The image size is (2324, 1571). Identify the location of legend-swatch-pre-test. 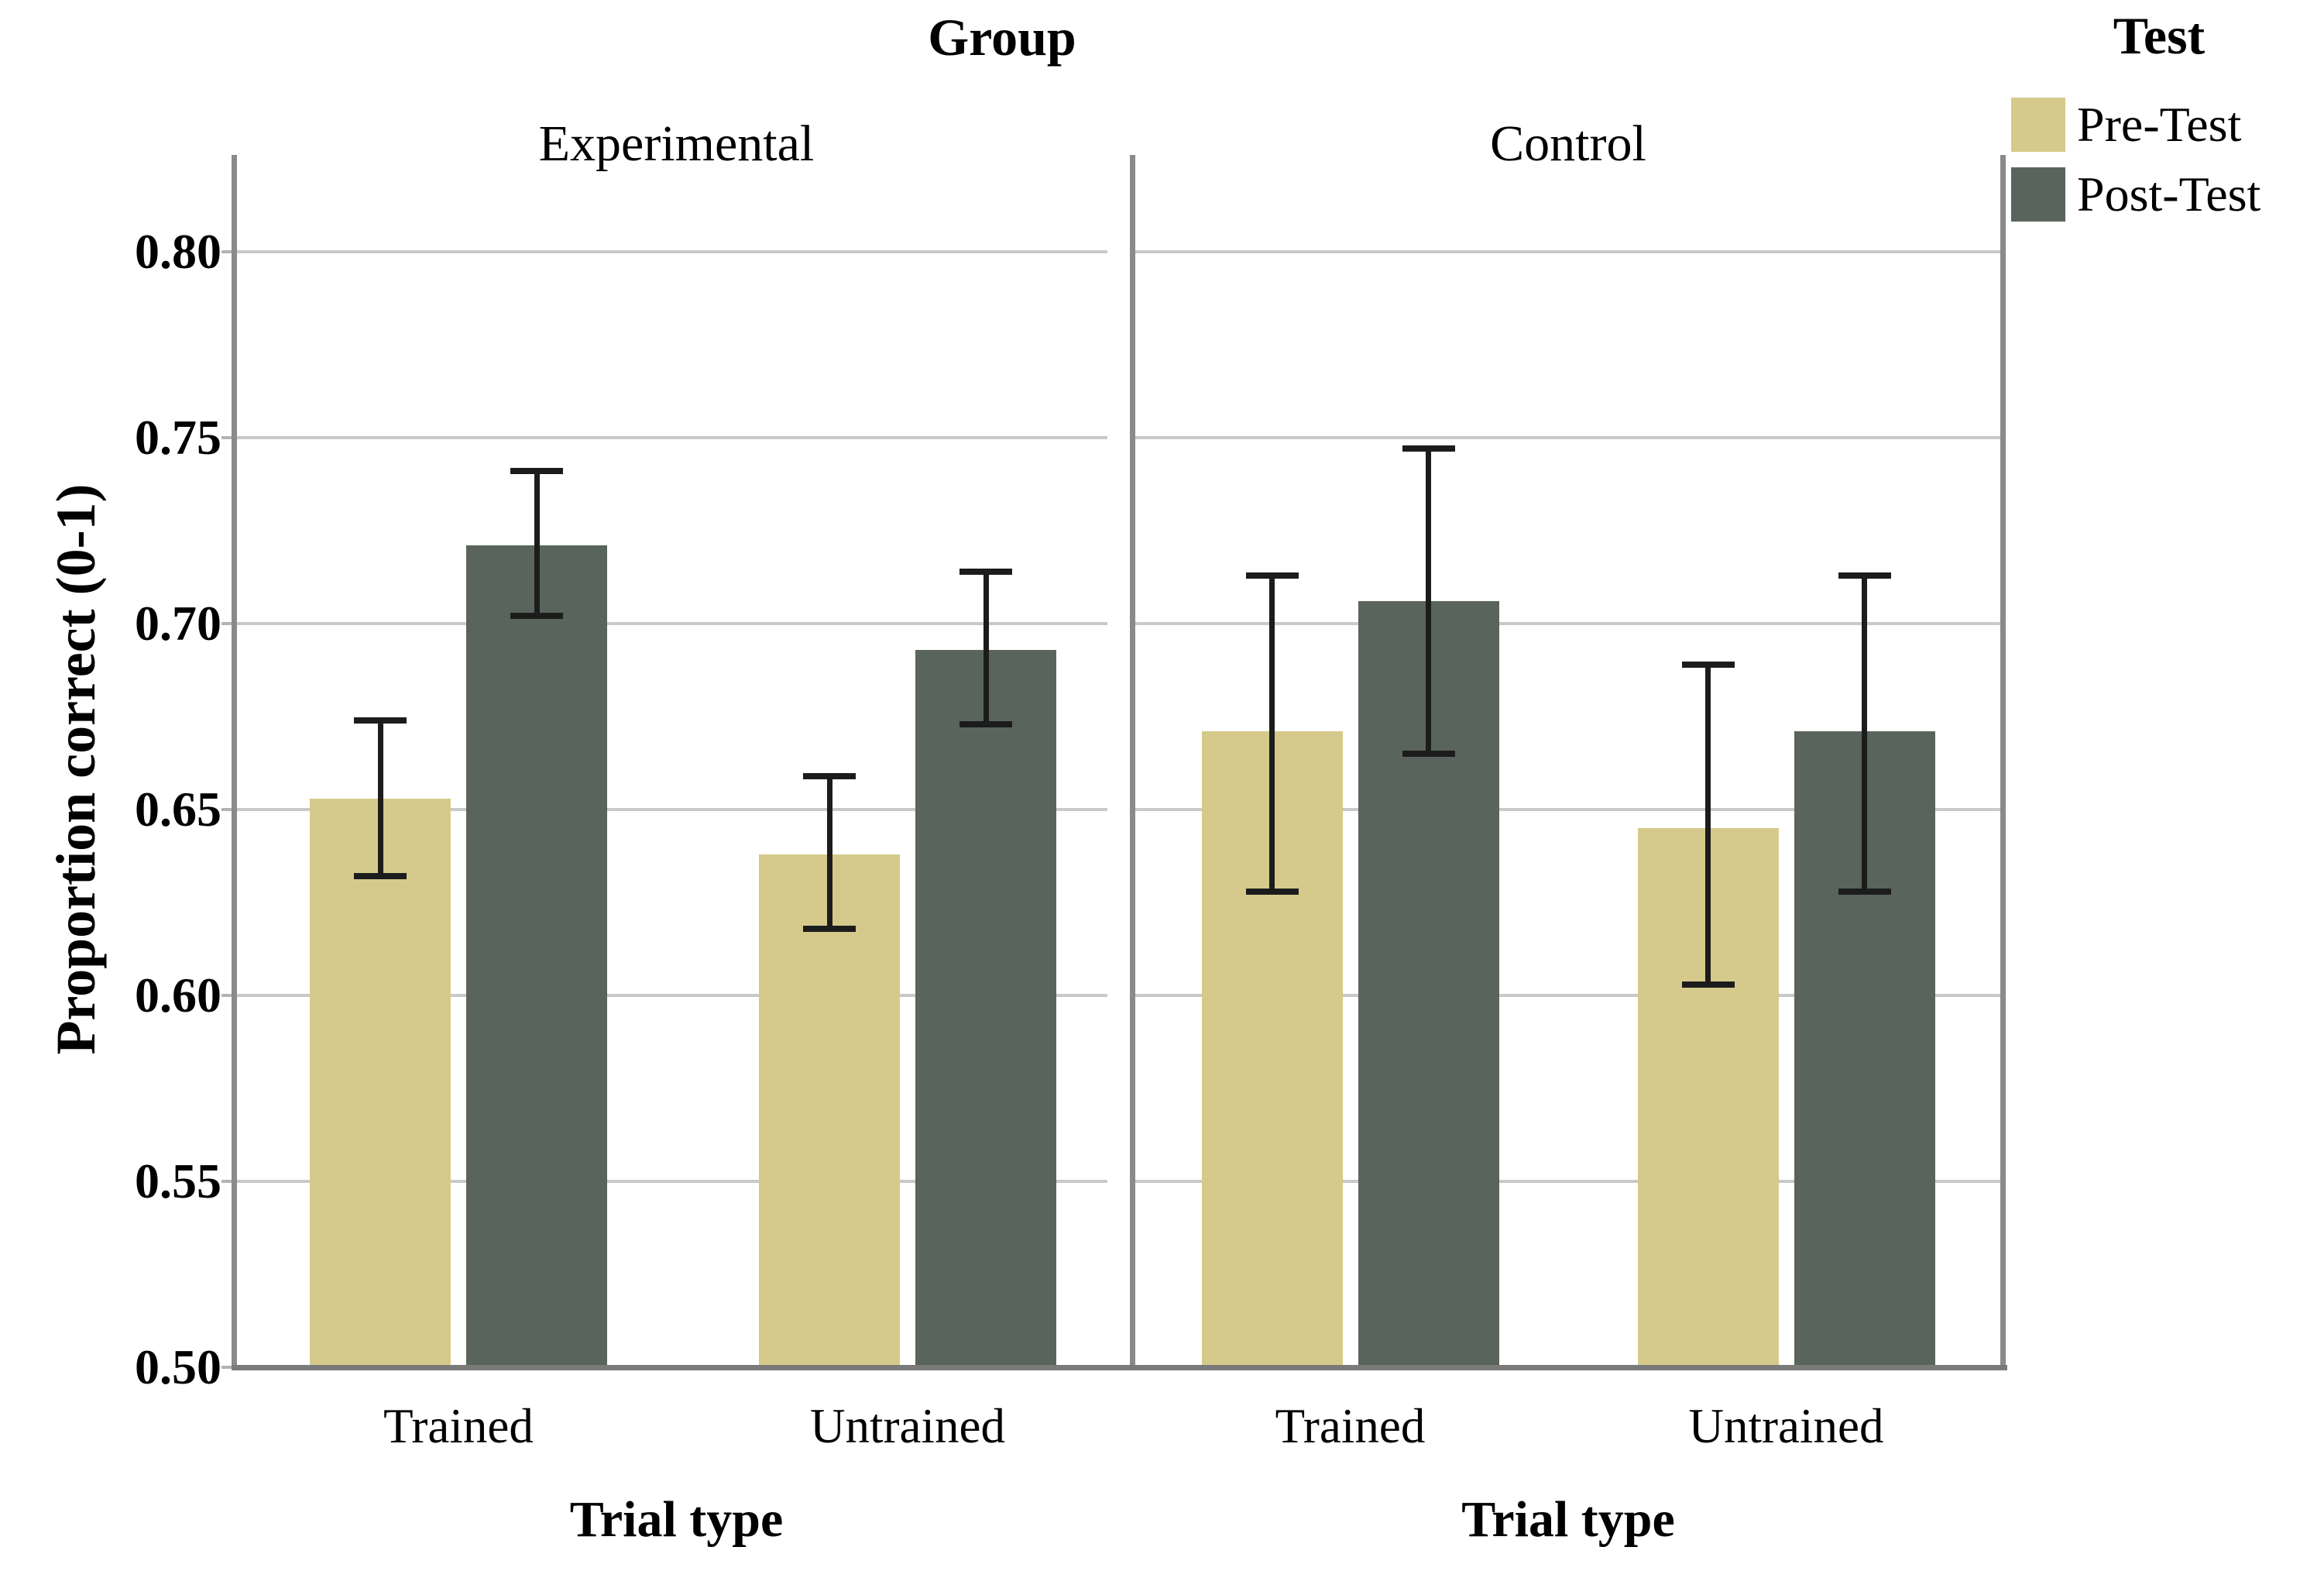
(2038, 125).